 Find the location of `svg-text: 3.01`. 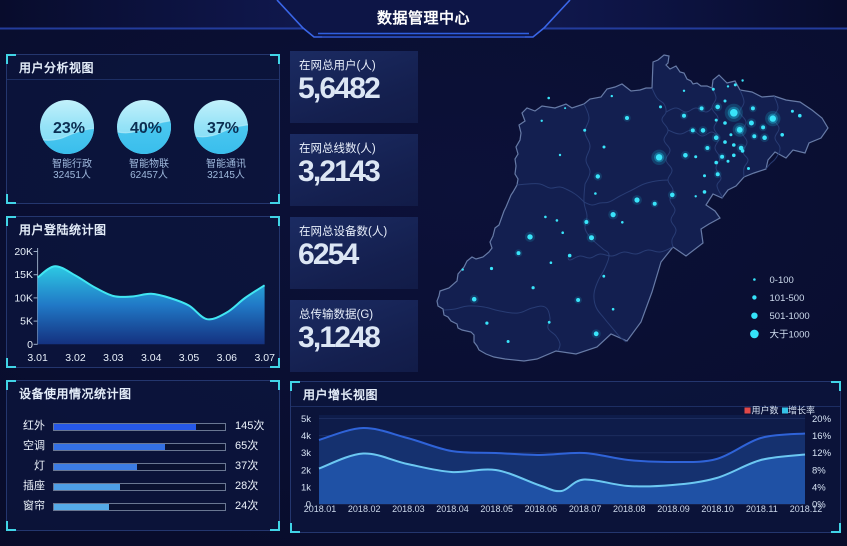

svg-text: 3.01 is located at coordinates (37, 358).